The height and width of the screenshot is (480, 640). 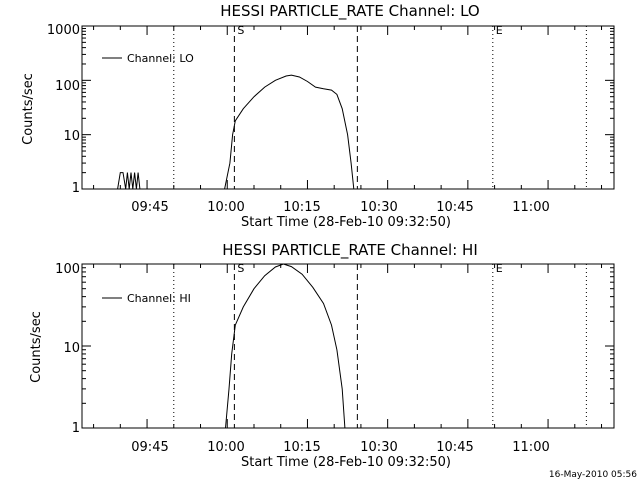 I want to click on y-tick-labels: 100 10 1, so click(x=67, y=349).